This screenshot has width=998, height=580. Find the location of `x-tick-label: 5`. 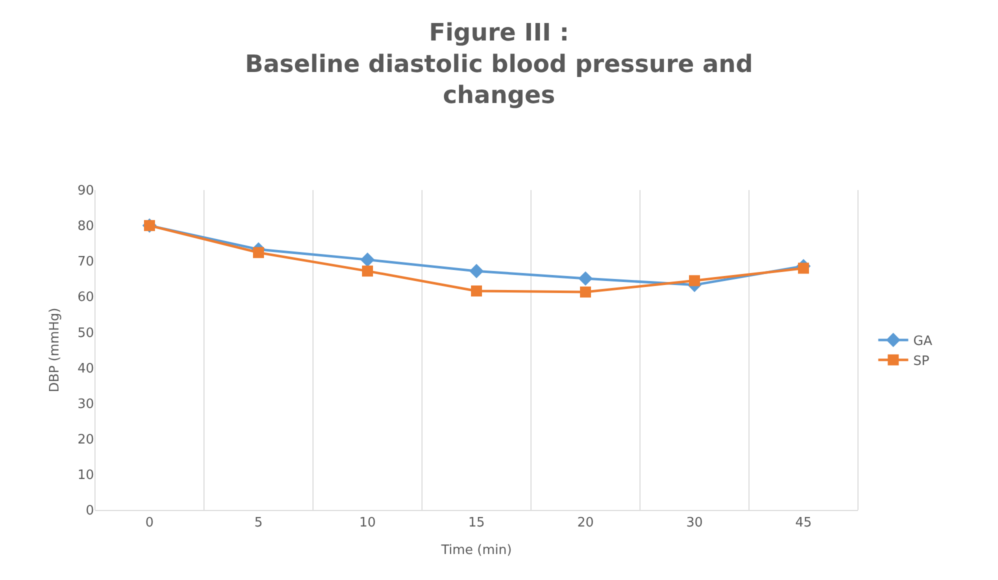

x-tick-label: 5 is located at coordinates (258, 523).